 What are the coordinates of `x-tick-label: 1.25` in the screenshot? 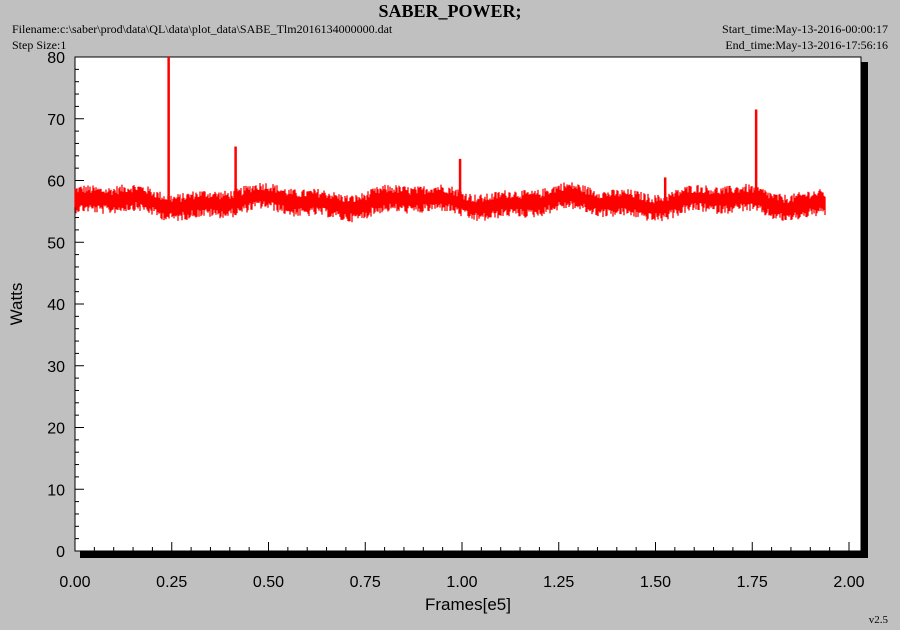 It's located at (558, 582).